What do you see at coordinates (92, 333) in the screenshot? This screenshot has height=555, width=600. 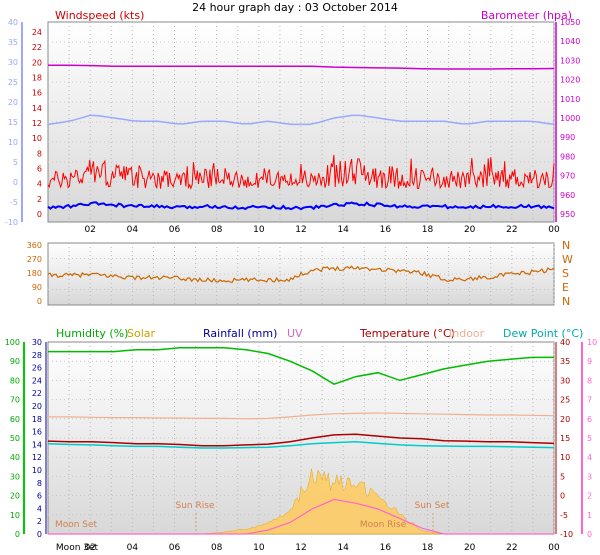 I see `legend-humidity: Humidity (%)` at bounding box center [92, 333].